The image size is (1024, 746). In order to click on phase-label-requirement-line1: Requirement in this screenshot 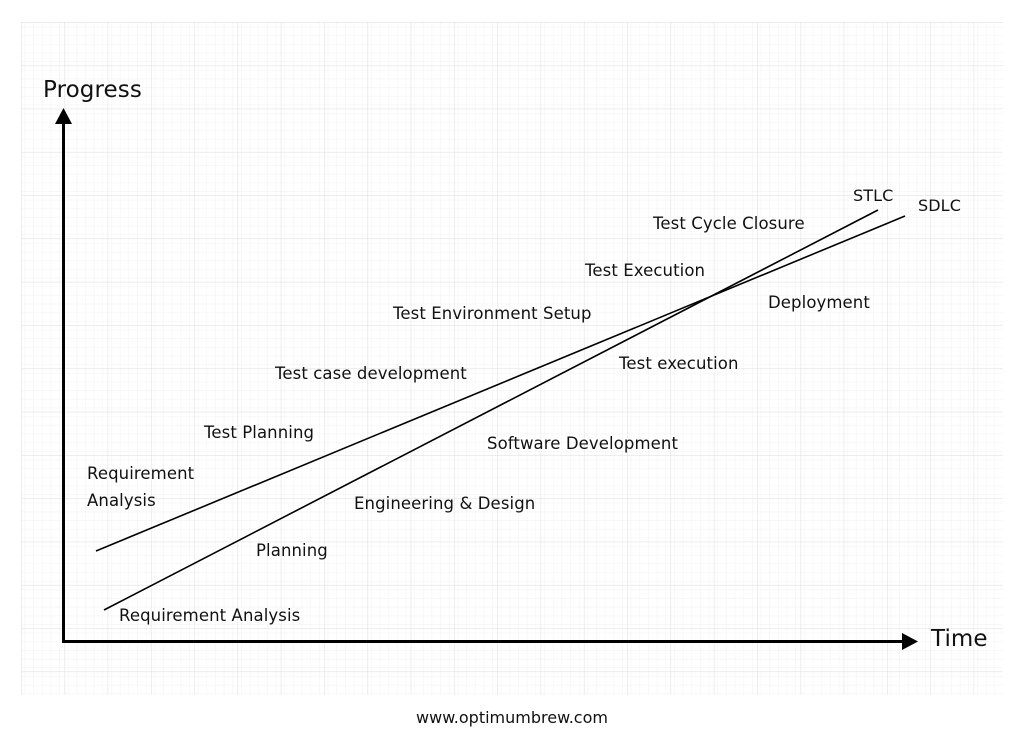, I will do `click(141, 473)`.